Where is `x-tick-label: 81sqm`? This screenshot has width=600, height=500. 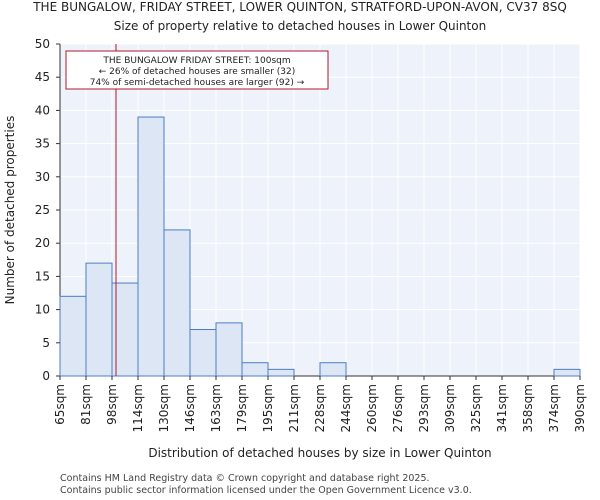 x-tick-label: 81sqm is located at coordinates (86, 404).